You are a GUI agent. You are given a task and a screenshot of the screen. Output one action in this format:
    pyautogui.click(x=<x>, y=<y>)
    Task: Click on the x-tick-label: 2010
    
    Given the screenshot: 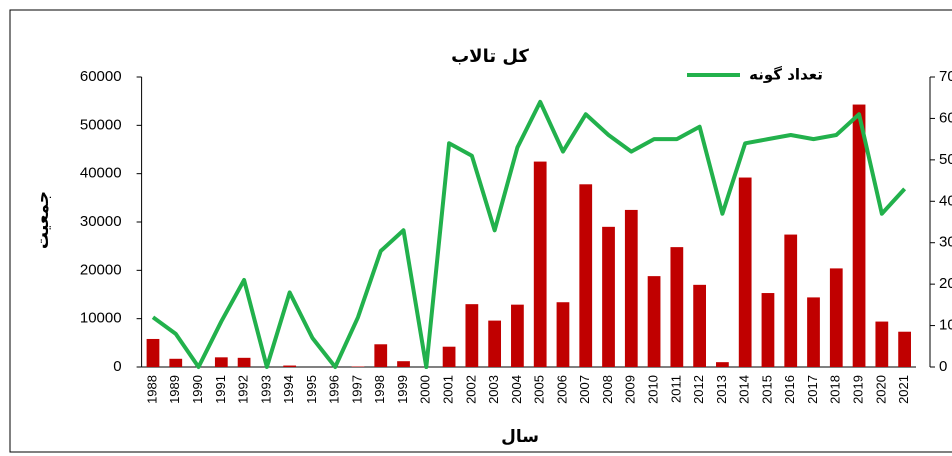 What is the action you would take?
    pyautogui.click(x=653, y=389)
    